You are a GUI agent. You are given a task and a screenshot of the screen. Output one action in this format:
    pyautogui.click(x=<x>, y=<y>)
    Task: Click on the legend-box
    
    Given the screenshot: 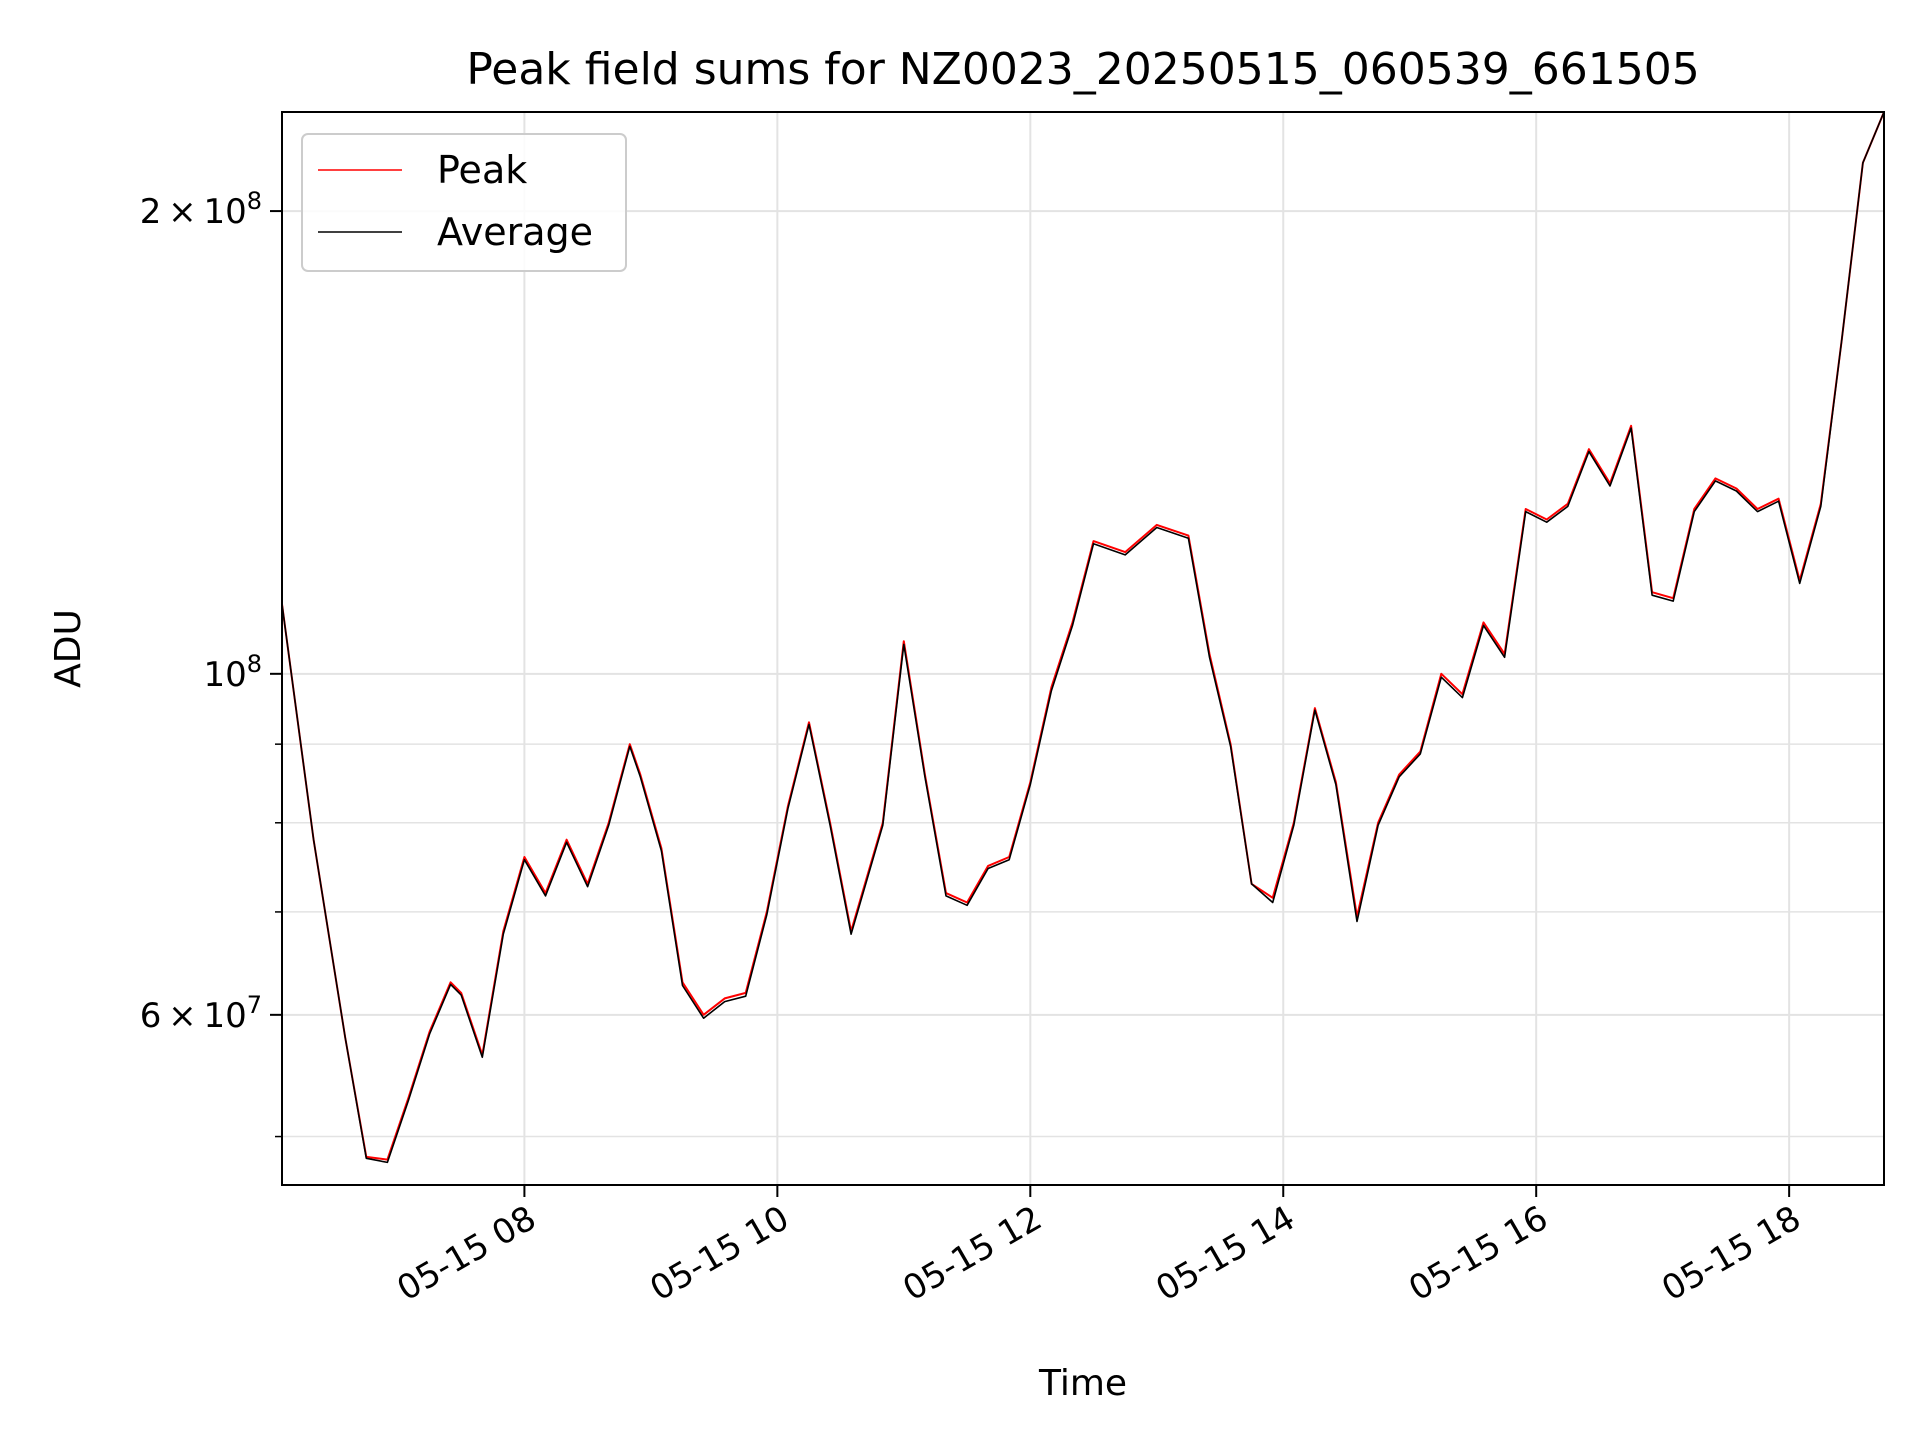 What is the action you would take?
    pyautogui.click(x=464, y=202)
    